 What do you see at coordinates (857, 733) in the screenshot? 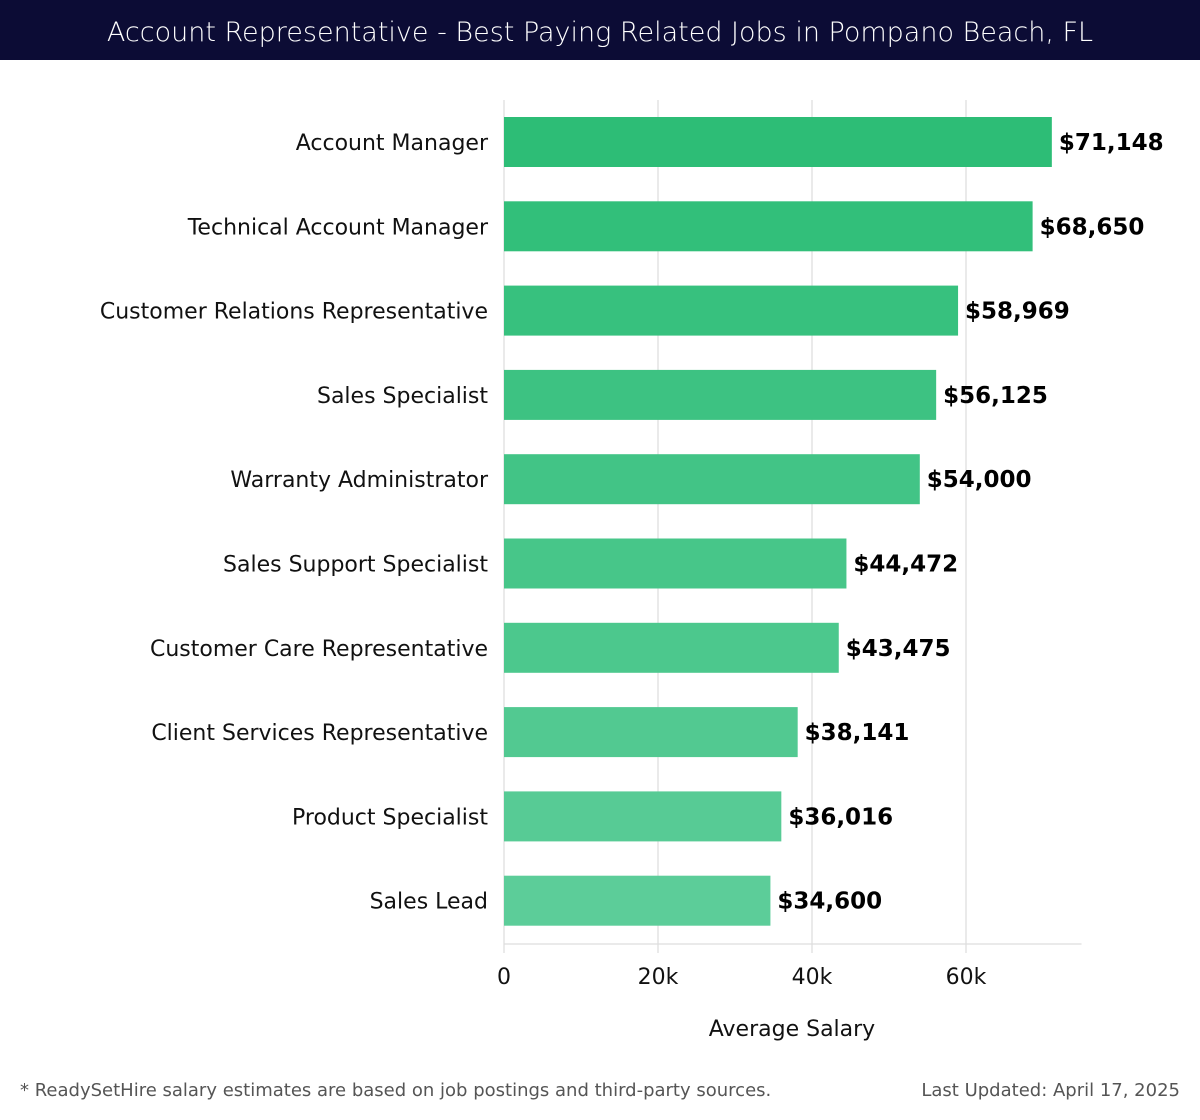
I see `data-label: $38,141` at bounding box center [857, 733].